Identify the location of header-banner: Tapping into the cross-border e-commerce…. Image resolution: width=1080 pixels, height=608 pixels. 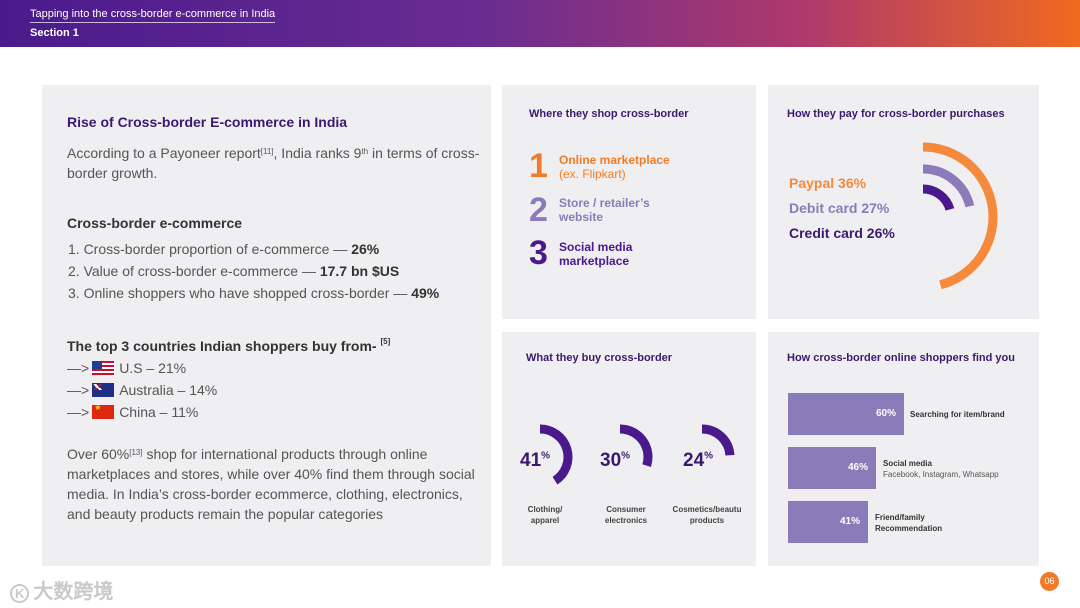
(540, 23).